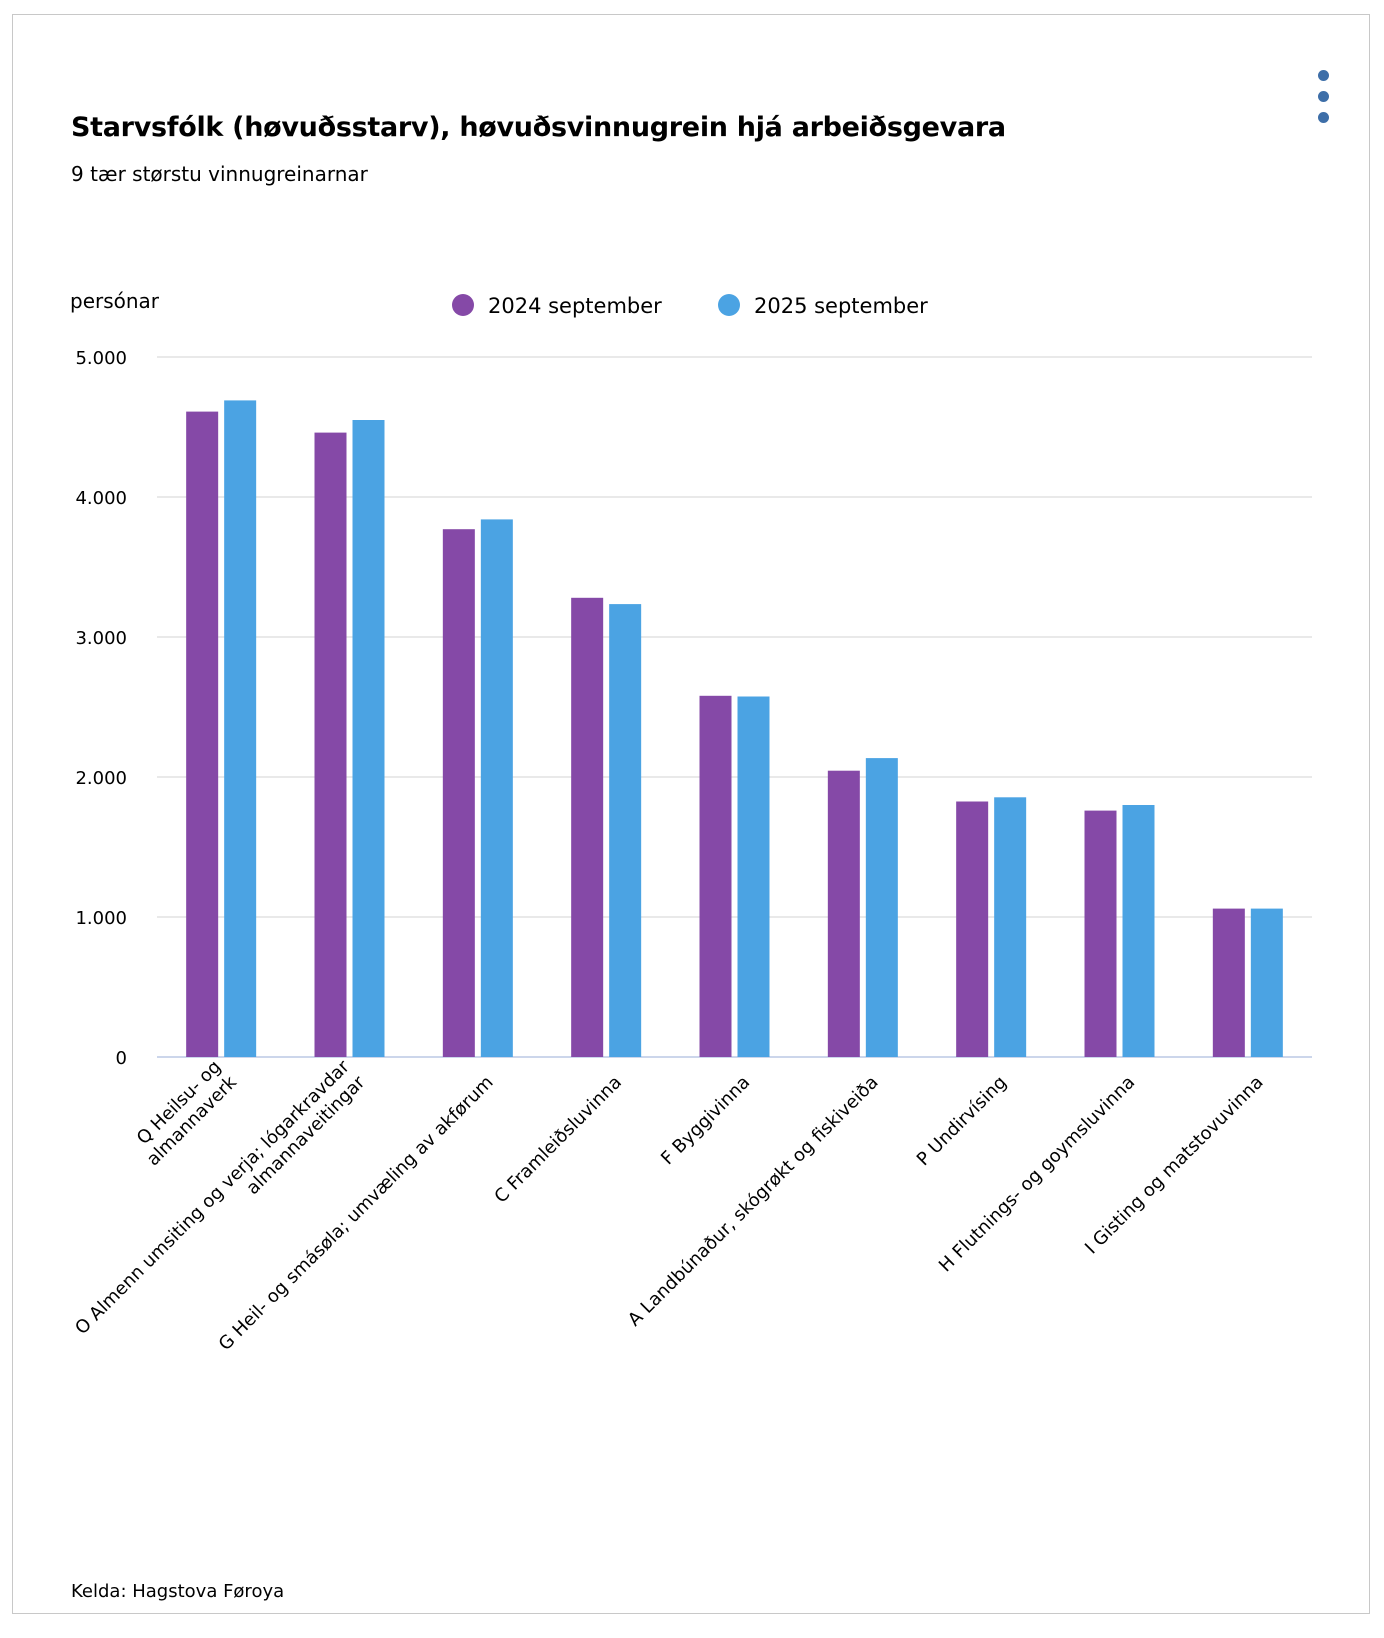  Describe the element at coordinates (841, 306) in the screenshot. I see `legend-label: 2025 september` at that location.